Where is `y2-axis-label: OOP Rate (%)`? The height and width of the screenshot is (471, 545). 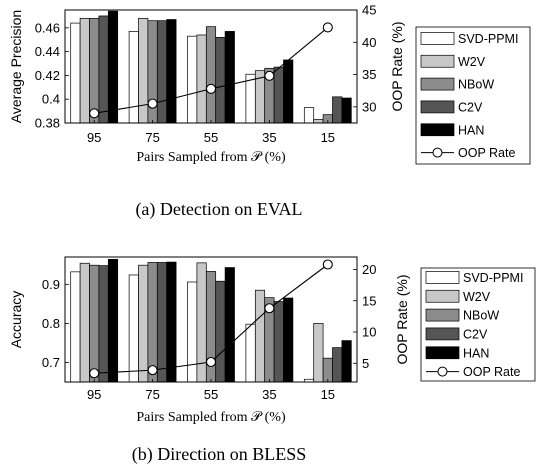
y2-axis-label: OOP Rate (%) is located at coordinates (402, 320).